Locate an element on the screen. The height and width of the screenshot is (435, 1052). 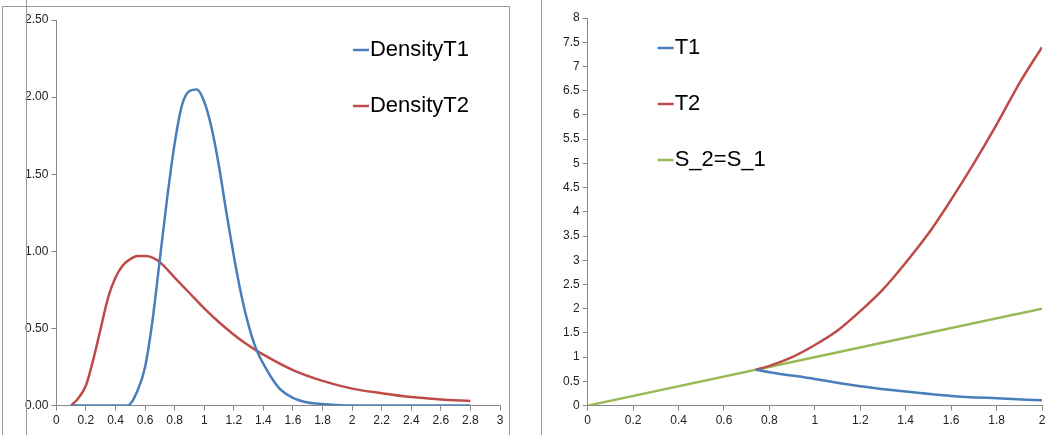
y-tick-label: 8 is located at coordinates (576, 17).